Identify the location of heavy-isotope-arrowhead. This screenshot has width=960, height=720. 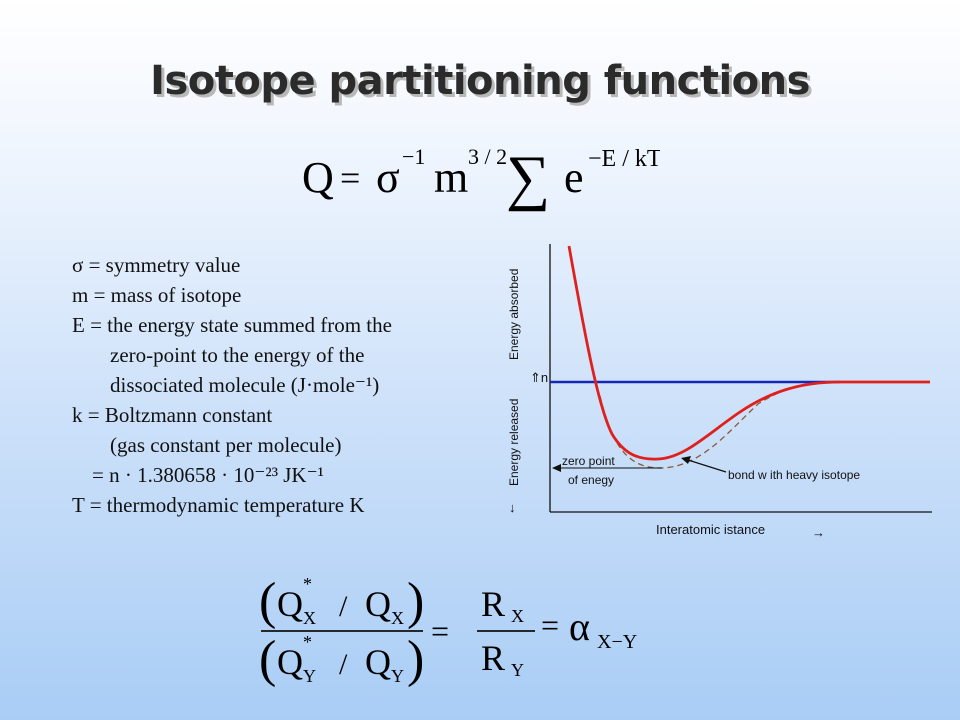
(686, 460).